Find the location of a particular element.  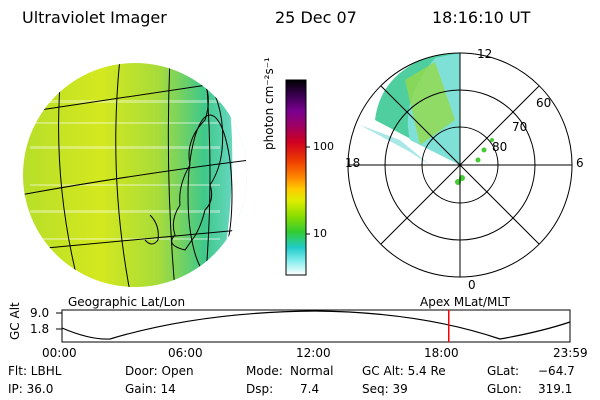

mode-value: Normal is located at coordinates (312, 371).